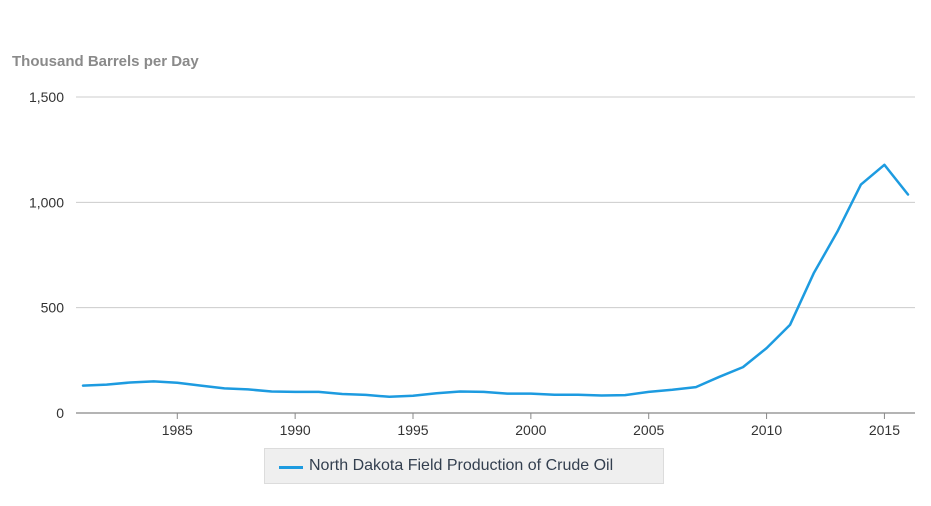  I want to click on x-tick-label: 2015, so click(884, 430).